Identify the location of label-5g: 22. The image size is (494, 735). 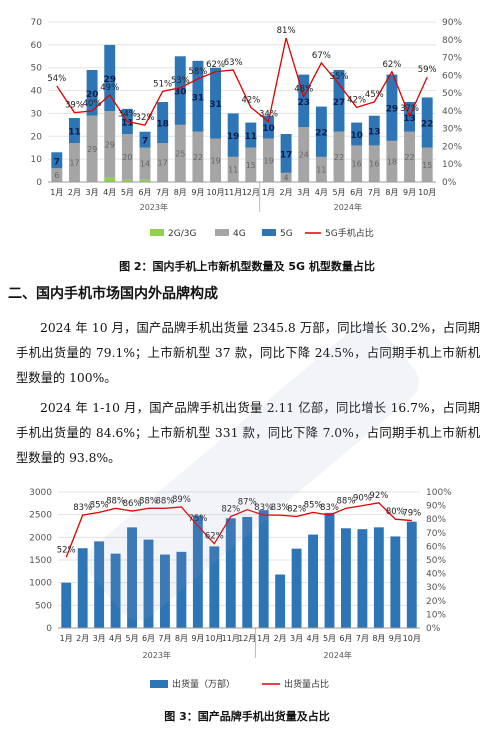
(321, 134).